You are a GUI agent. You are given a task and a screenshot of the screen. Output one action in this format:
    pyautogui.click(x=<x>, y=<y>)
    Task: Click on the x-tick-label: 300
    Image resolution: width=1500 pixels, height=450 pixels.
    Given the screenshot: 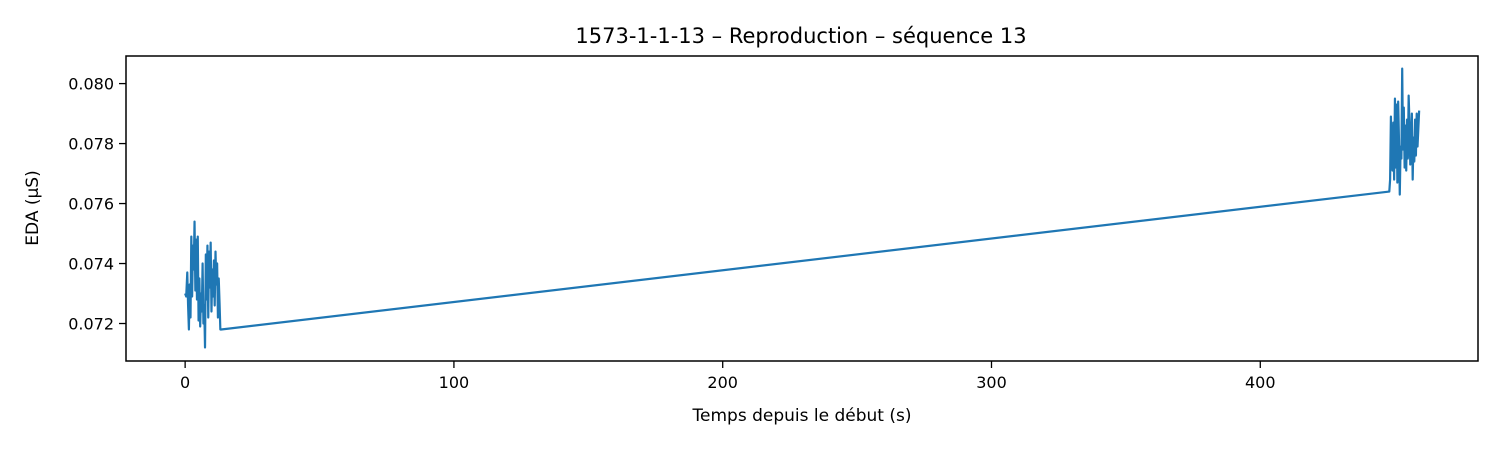 What is the action you would take?
    pyautogui.click(x=991, y=382)
    